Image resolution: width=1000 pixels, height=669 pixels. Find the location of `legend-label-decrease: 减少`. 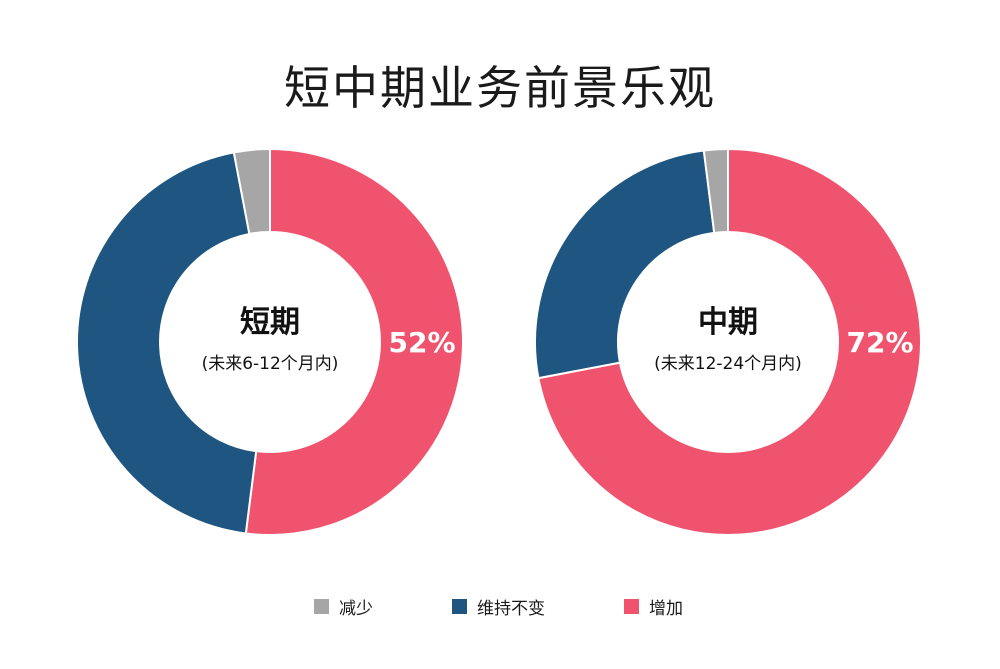

legend-label-decrease: 减少 is located at coordinates (356, 609).